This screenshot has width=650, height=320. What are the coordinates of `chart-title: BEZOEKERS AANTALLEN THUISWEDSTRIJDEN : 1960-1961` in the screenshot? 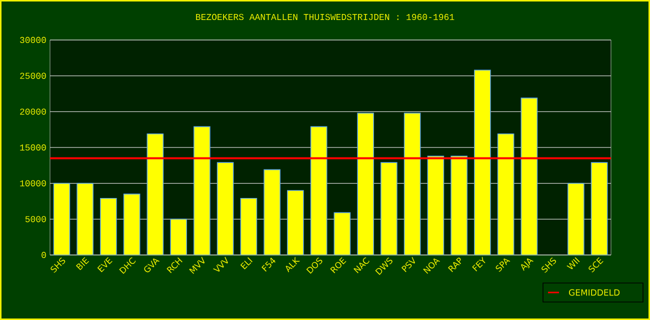 It's located at (325, 17).